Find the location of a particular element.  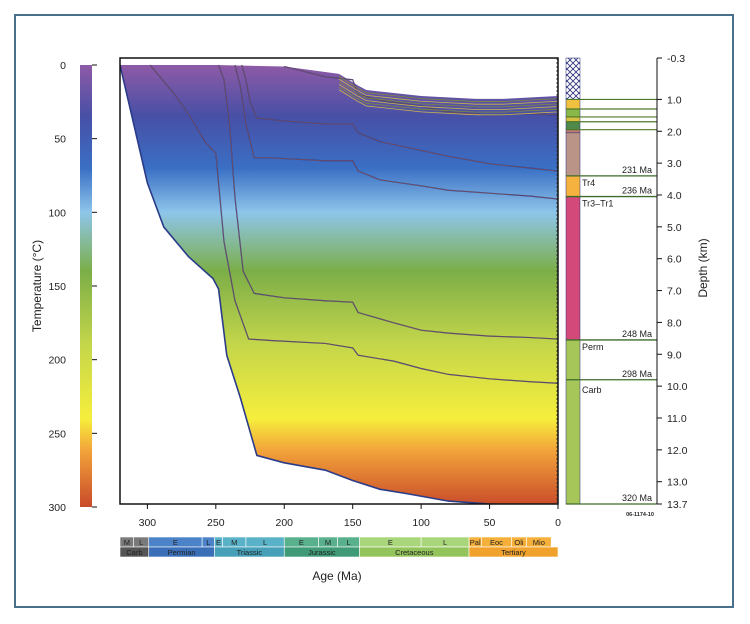

age-axis-ticks: 300 250 200 150 100 50 0 is located at coordinates (350, 516).